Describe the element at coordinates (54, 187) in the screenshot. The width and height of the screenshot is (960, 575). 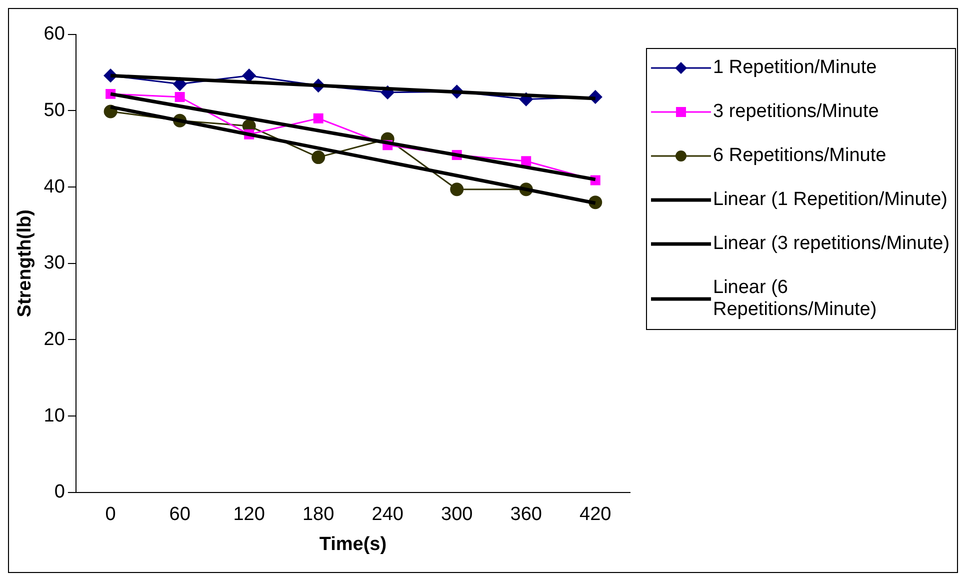
I see `y-tick-label: 40` at that location.